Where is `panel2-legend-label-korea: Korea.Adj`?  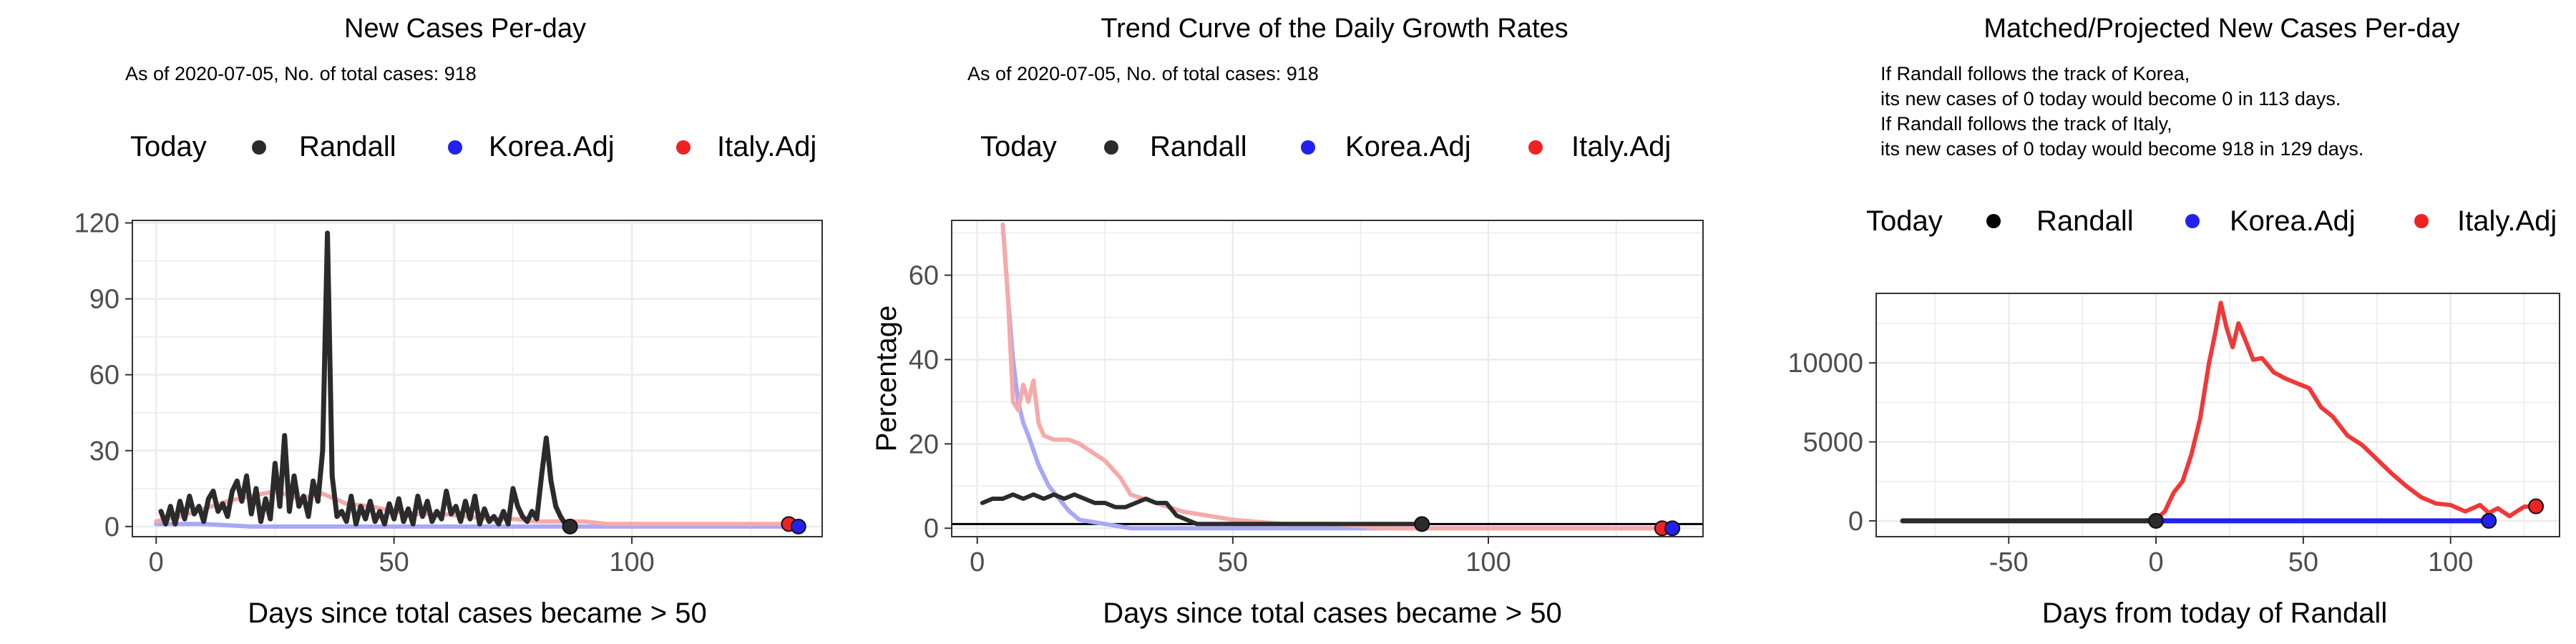 panel2-legend-label-korea: Korea.Adj is located at coordinates (1408, 146).